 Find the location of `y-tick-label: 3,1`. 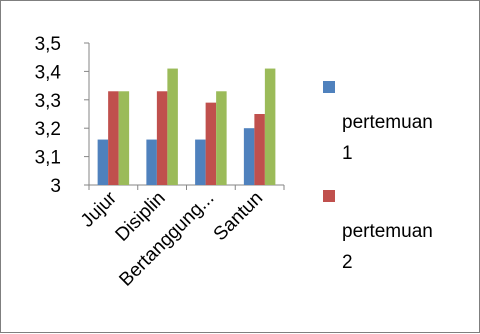

y-tick-label: 3,1 is located at coordinates (48, 158).